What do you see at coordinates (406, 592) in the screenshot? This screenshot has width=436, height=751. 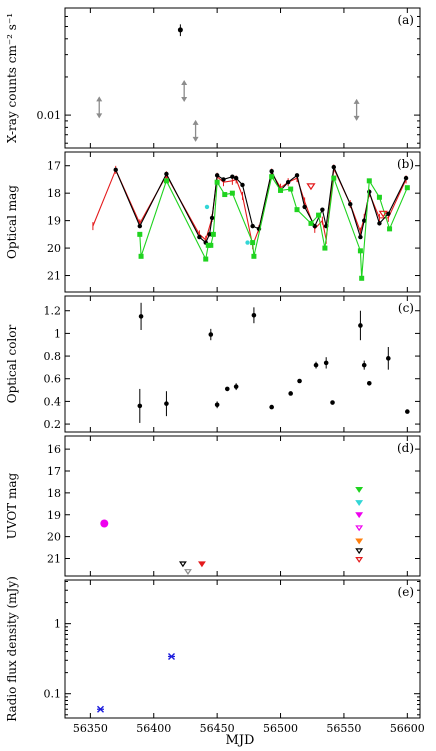 I see `panel-label: (e)` at bounding box center [406, 592].